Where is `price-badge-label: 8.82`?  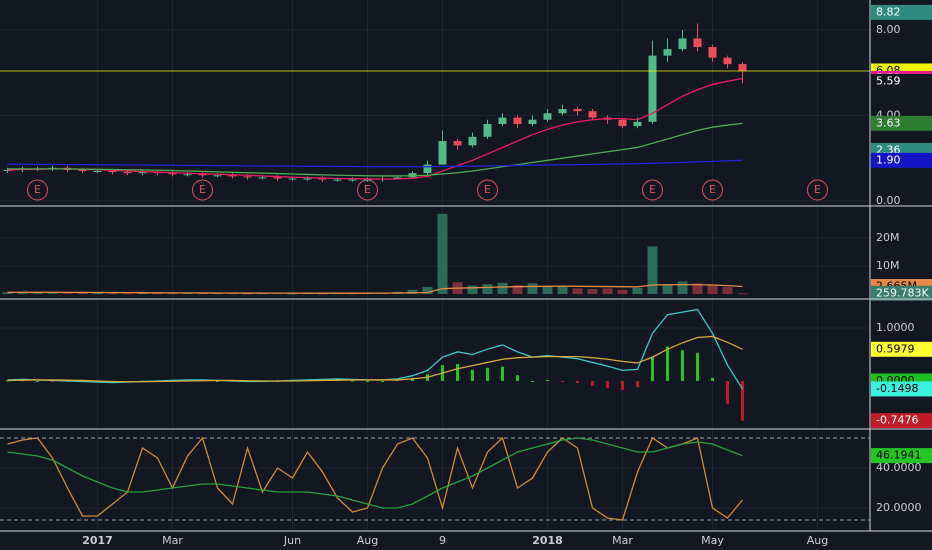 price-badge-label: 8.82 is located at coordinates (888, 11).